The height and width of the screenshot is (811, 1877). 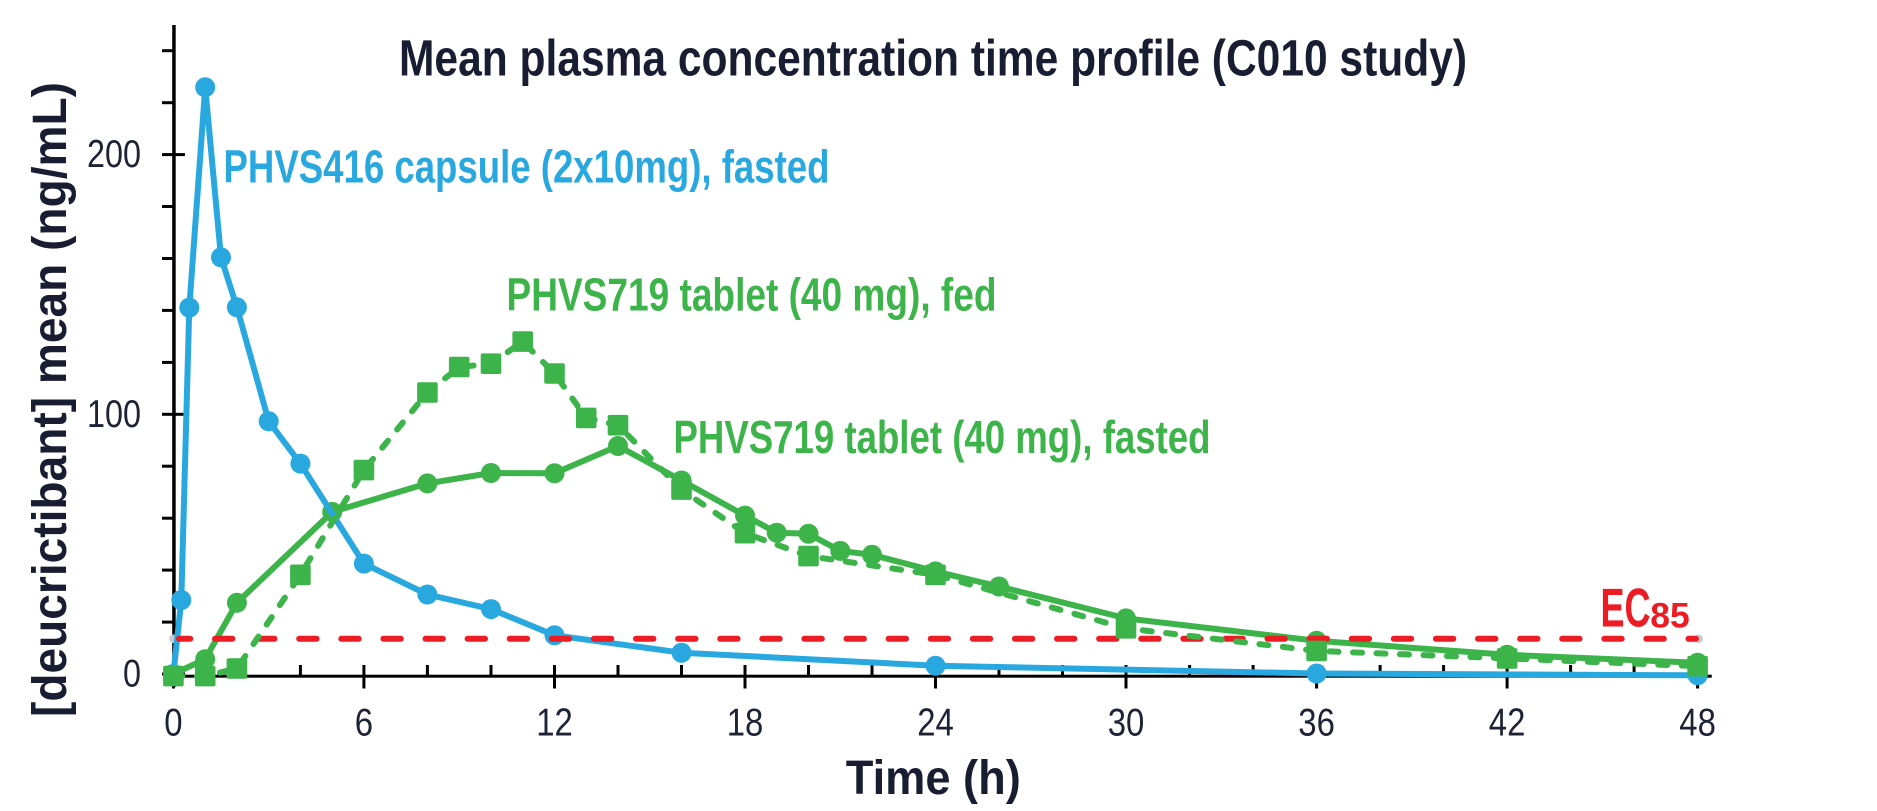 I want to click on svg-text: Time (h), so click(x=933, y=778).